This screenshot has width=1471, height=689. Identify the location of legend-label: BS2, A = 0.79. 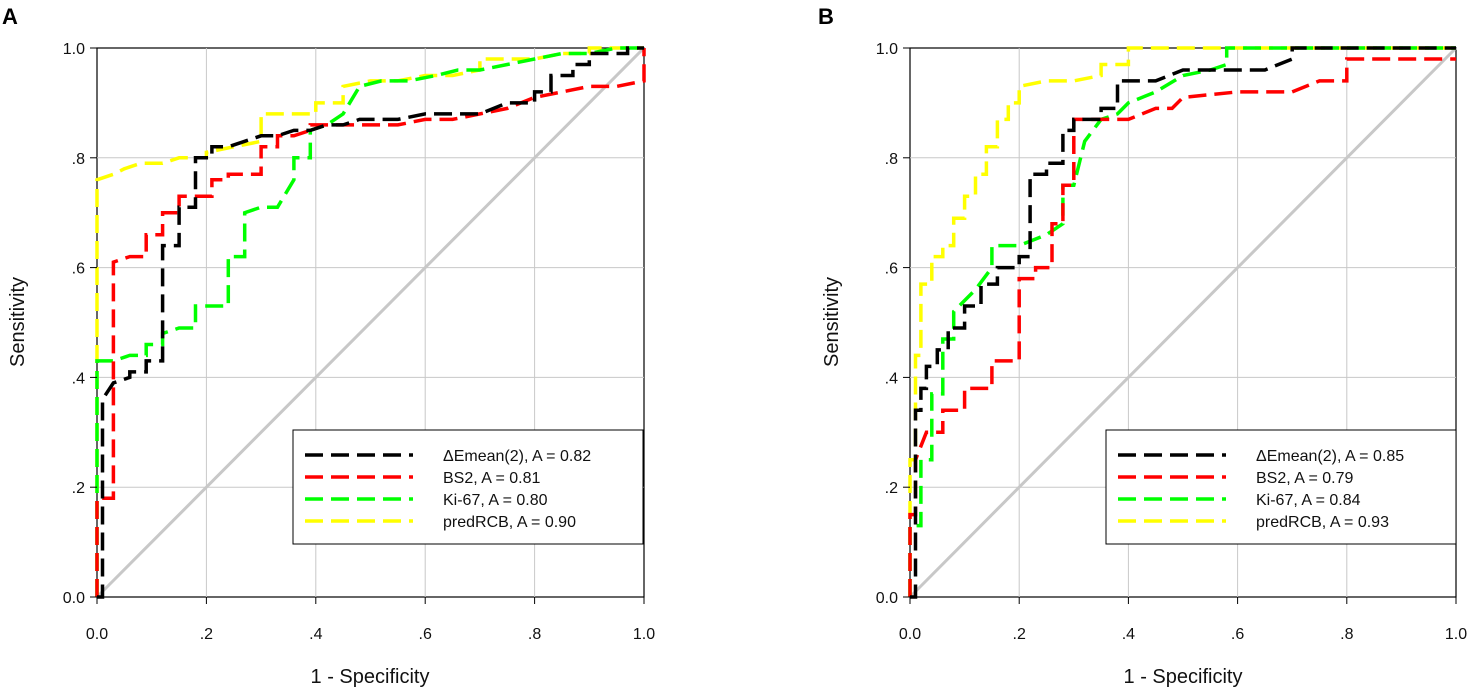
(1305, 478).